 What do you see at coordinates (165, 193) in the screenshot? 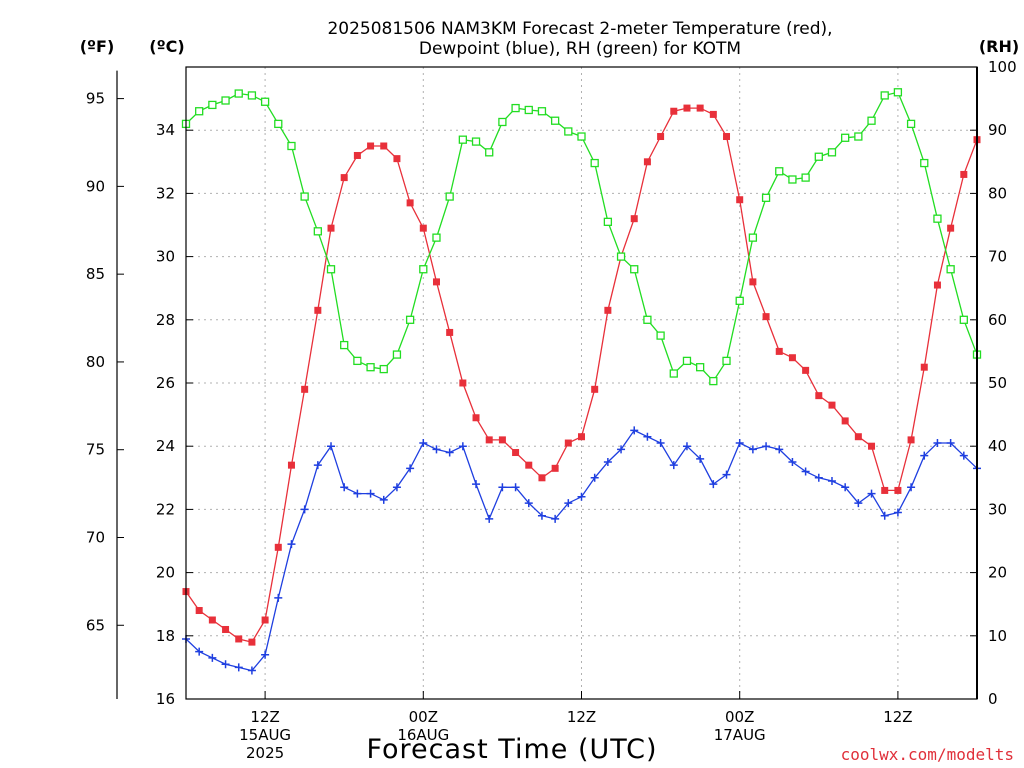
I see `celsius-tick-label: 32` at bounding box center [165, 193].